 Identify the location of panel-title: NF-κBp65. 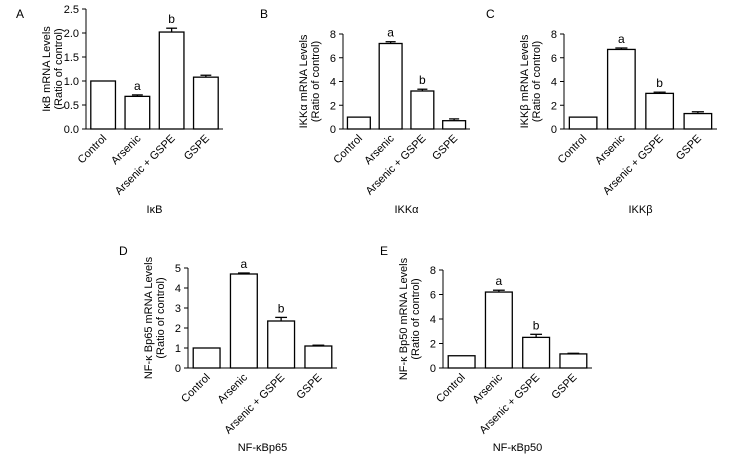
(263, 448).